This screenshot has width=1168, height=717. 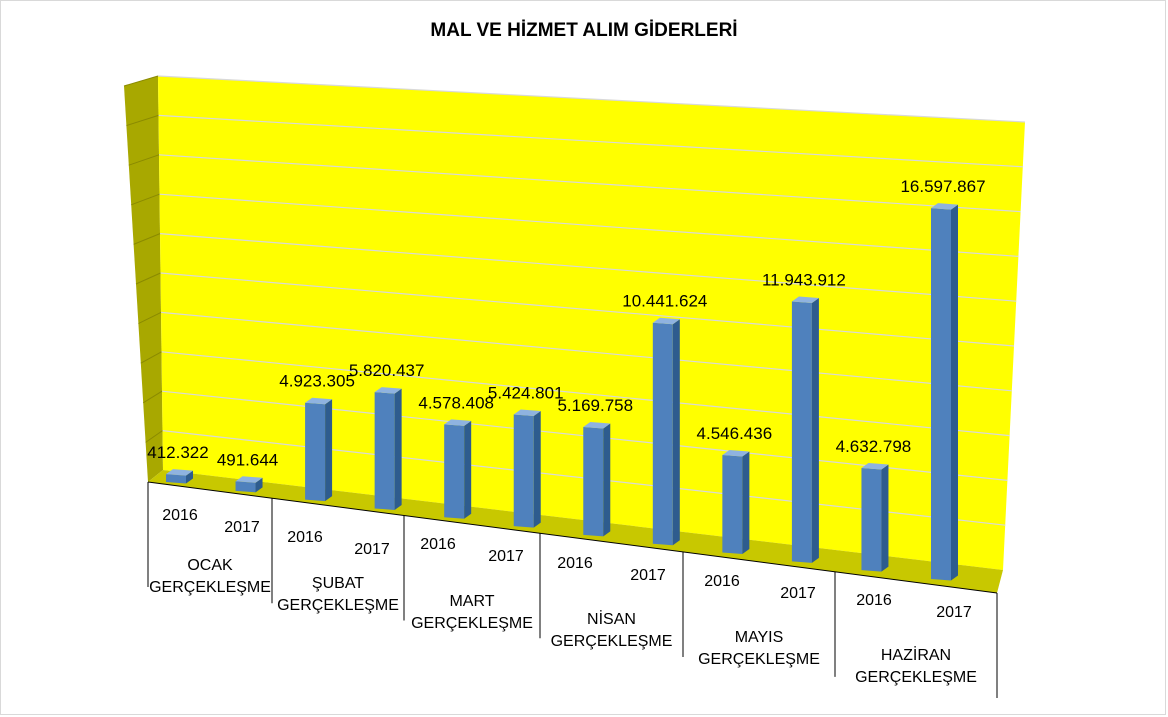 I want to click on month-label: MAYIS, so click(x=759, y=637).